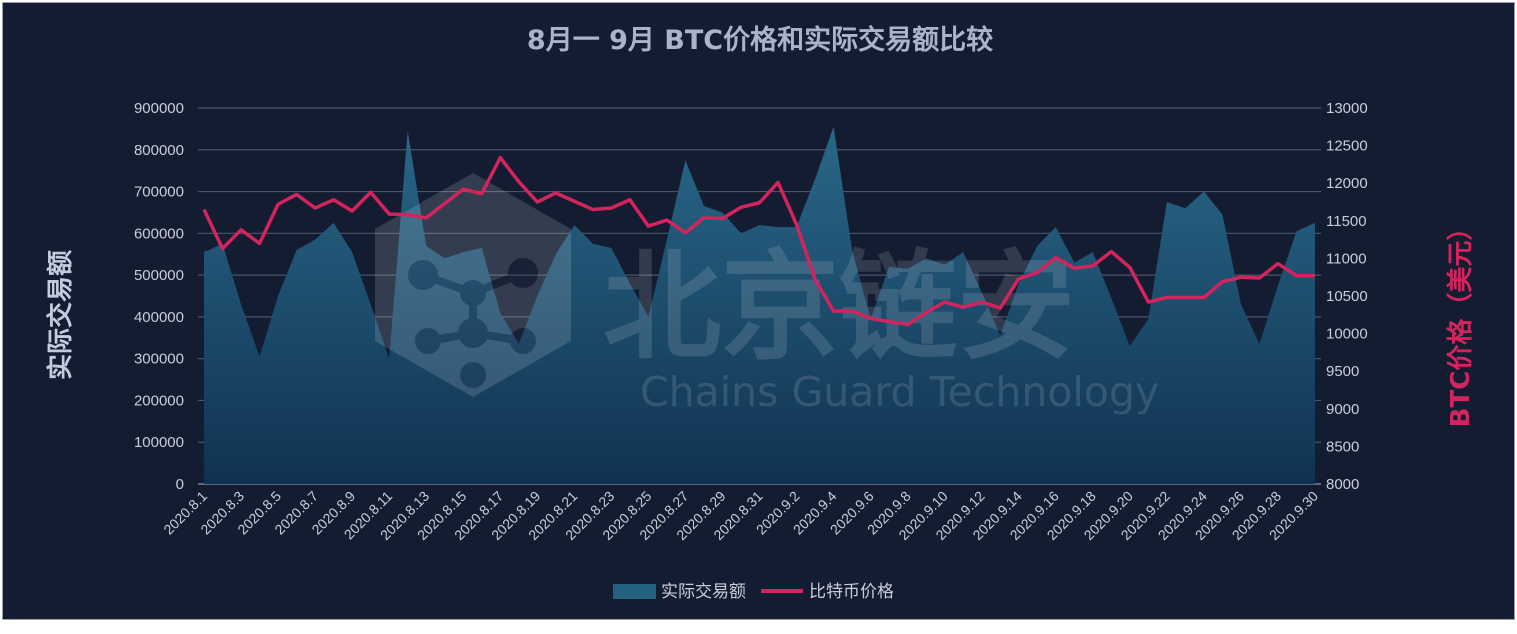  Describe the element at coordinates (1346, 258) in the screenshot. I see `y-right-tick-label: 11000` at that location.